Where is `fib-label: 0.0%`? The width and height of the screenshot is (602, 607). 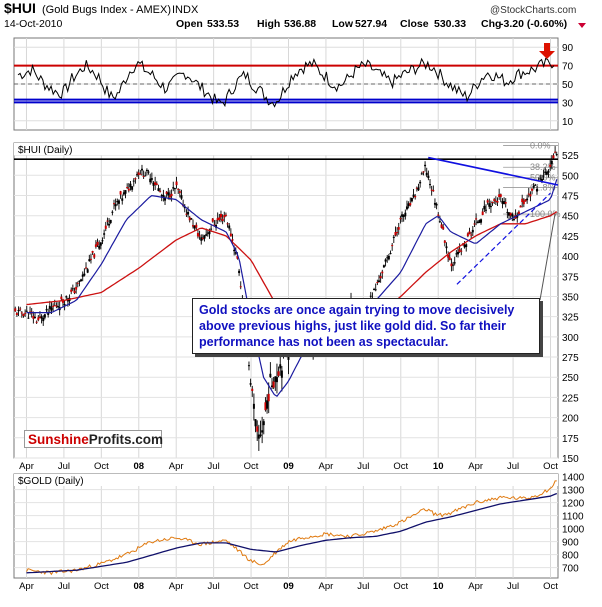 fib-label: 0.0% is located at coordinates (540, 145).